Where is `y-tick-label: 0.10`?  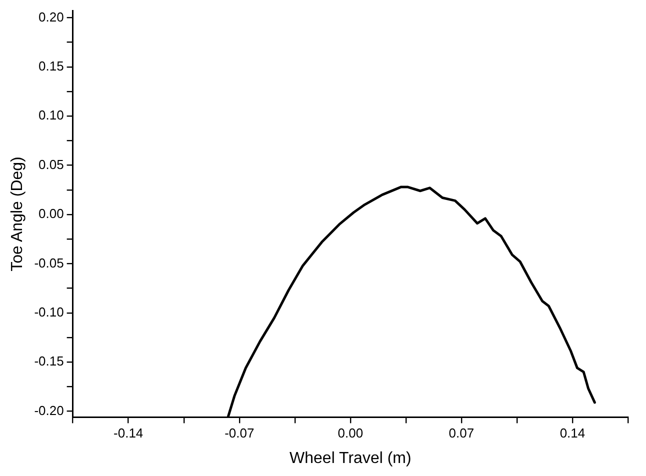
y-tick-label: 0.10 is located at coordinates (51, 115).